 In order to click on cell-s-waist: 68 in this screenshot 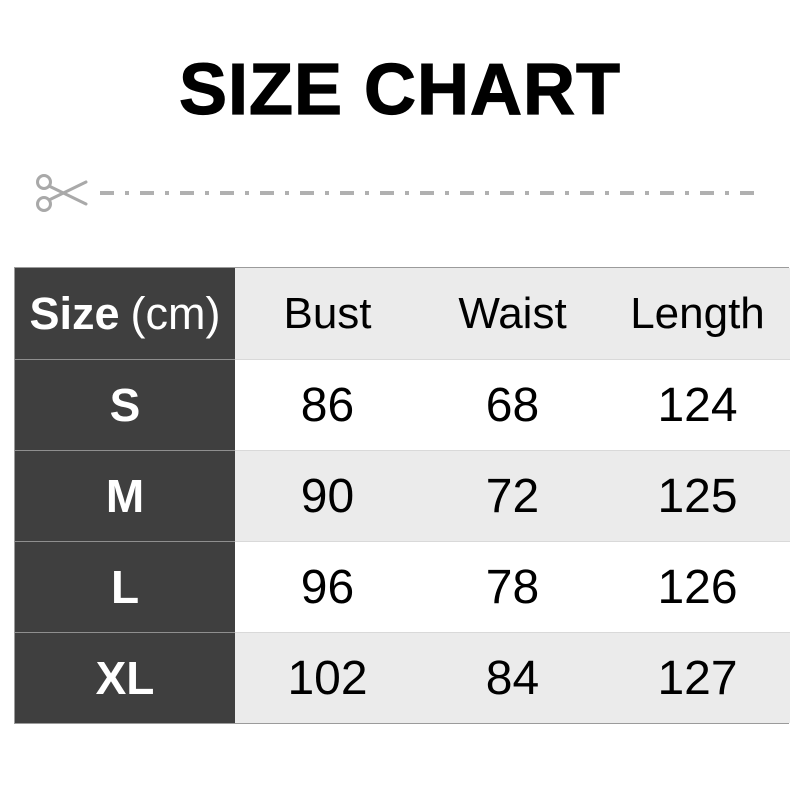, I will do `click(512, 404)`.